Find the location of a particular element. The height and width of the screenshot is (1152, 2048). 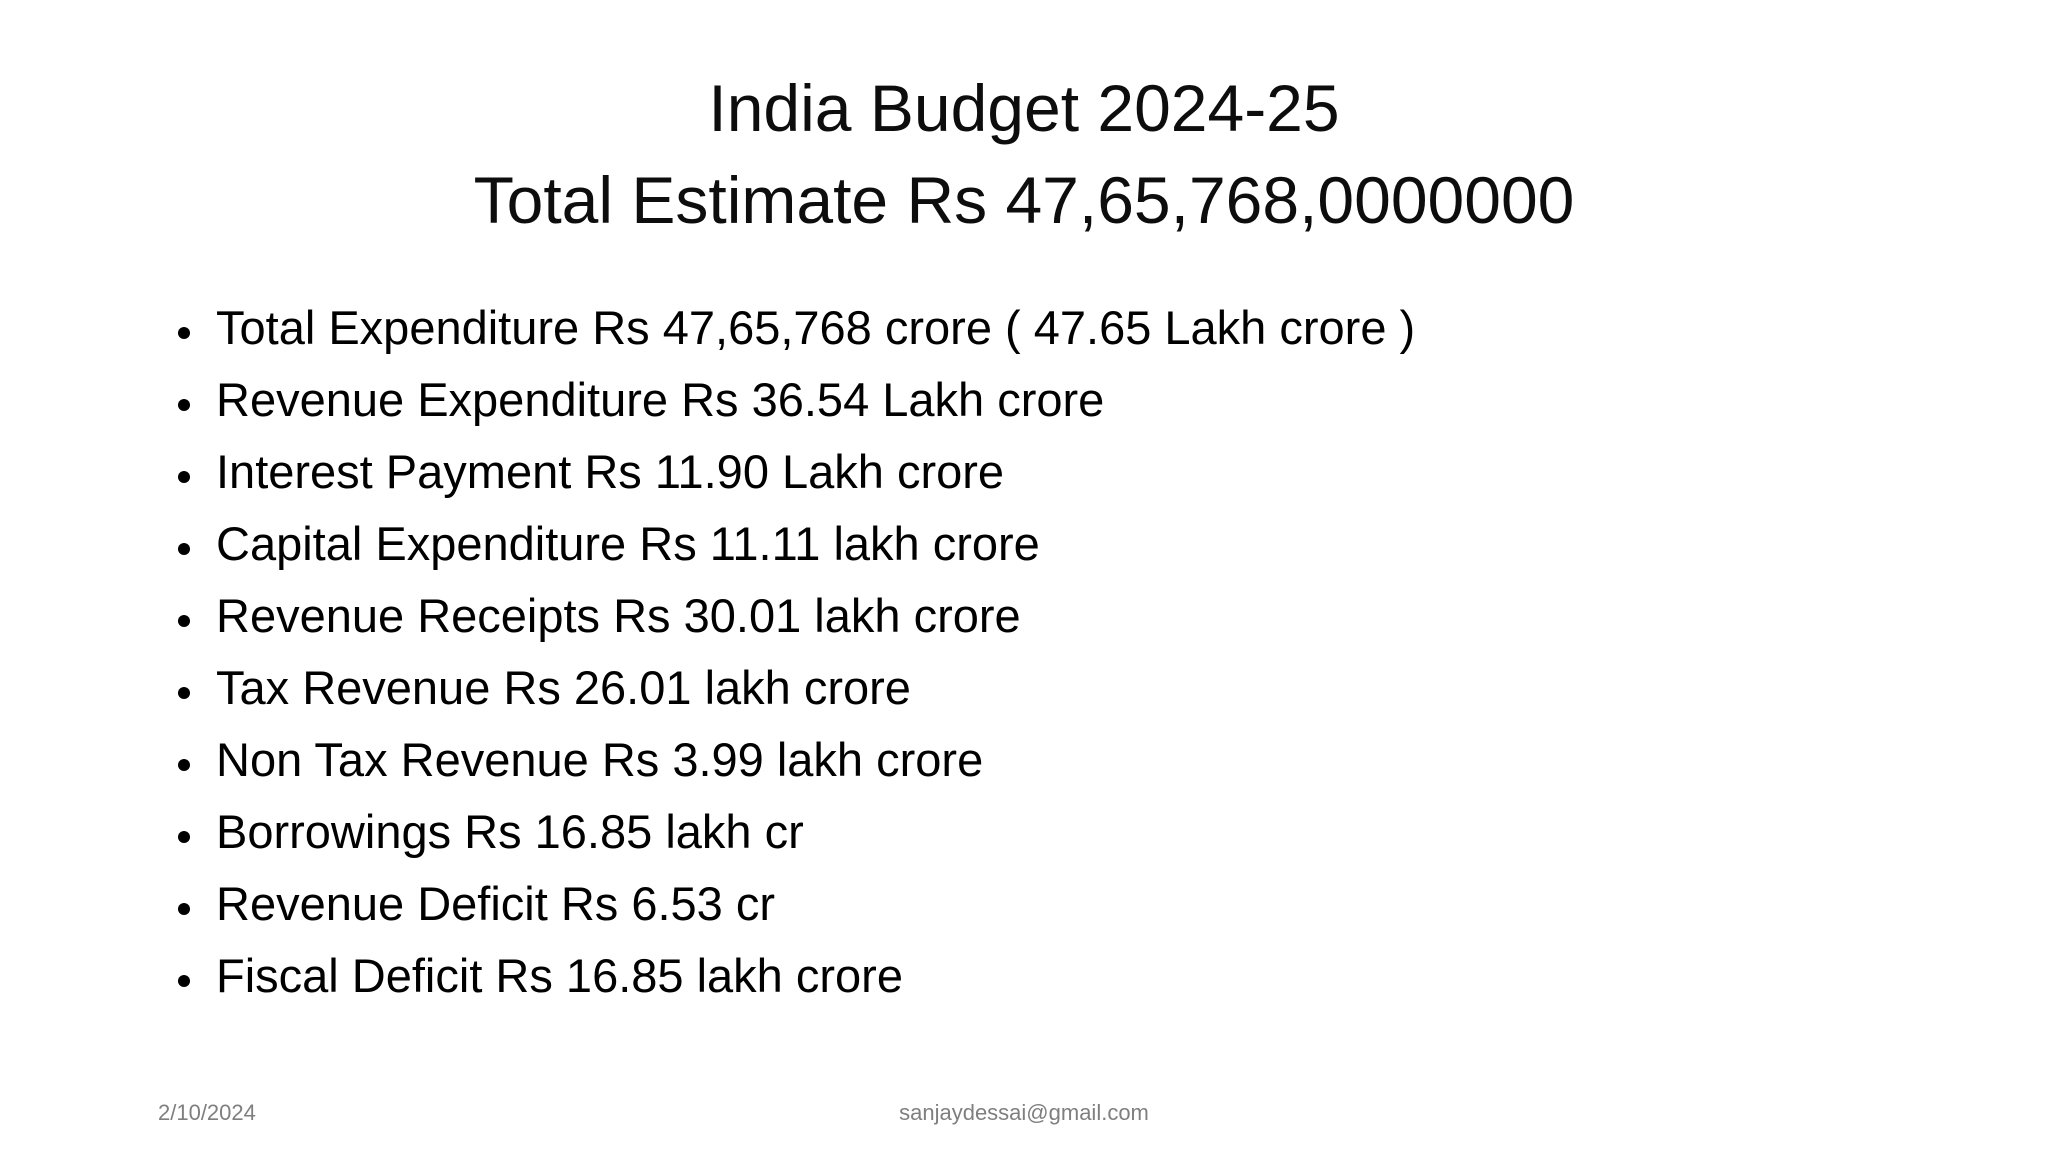

bullet-item-fiscal-deficit: Fiscal Deficit Rs 16.85 lakh crore is located at coordinates (1068, 976).